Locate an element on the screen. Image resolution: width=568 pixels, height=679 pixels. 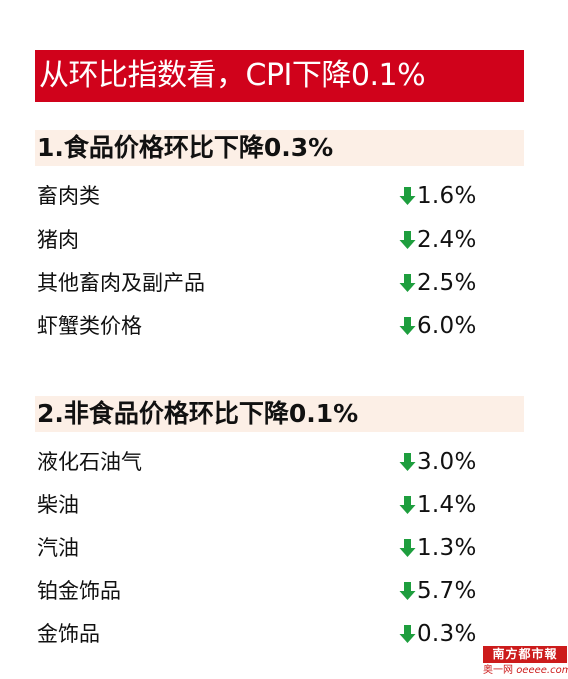
item-value: 6.0% is located at coordinates (438, 326).